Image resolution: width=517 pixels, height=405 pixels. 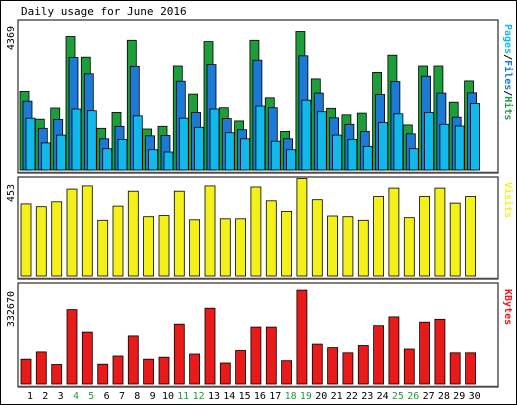 What do you see at coordinates (30, 396) in the screenshot?
I see `x-tick-day-1: 1` at bounding box center [30, 396].